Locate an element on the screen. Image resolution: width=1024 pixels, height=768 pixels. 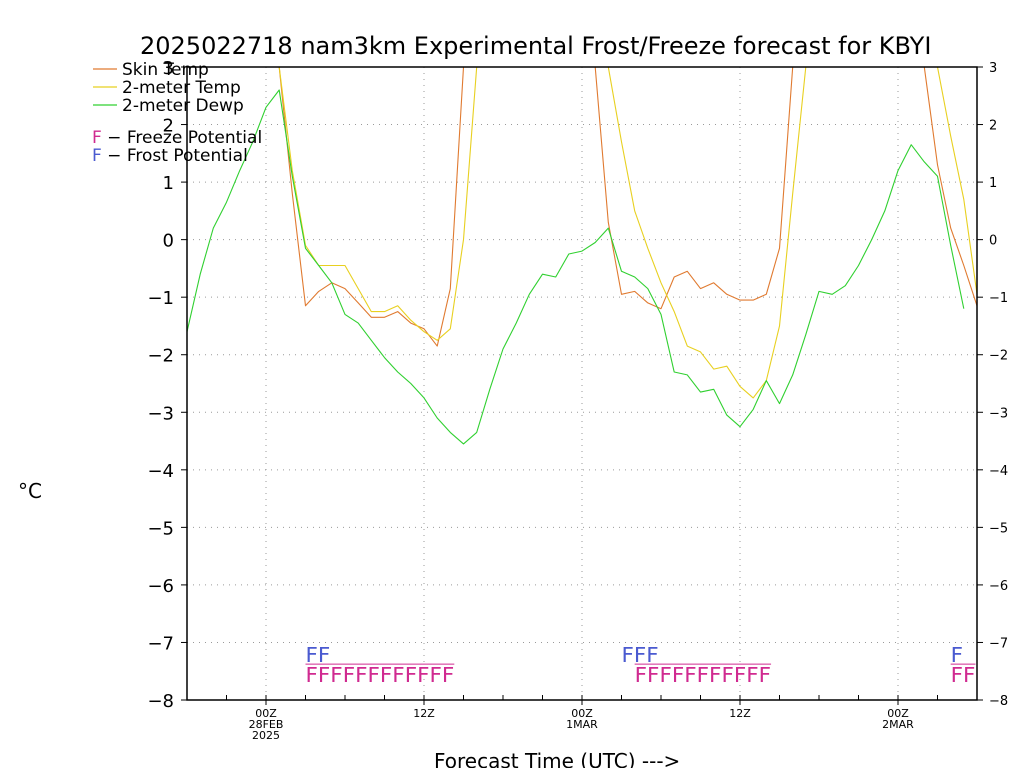
x-tick-label: 2025 is located at coordinates (266, 735).